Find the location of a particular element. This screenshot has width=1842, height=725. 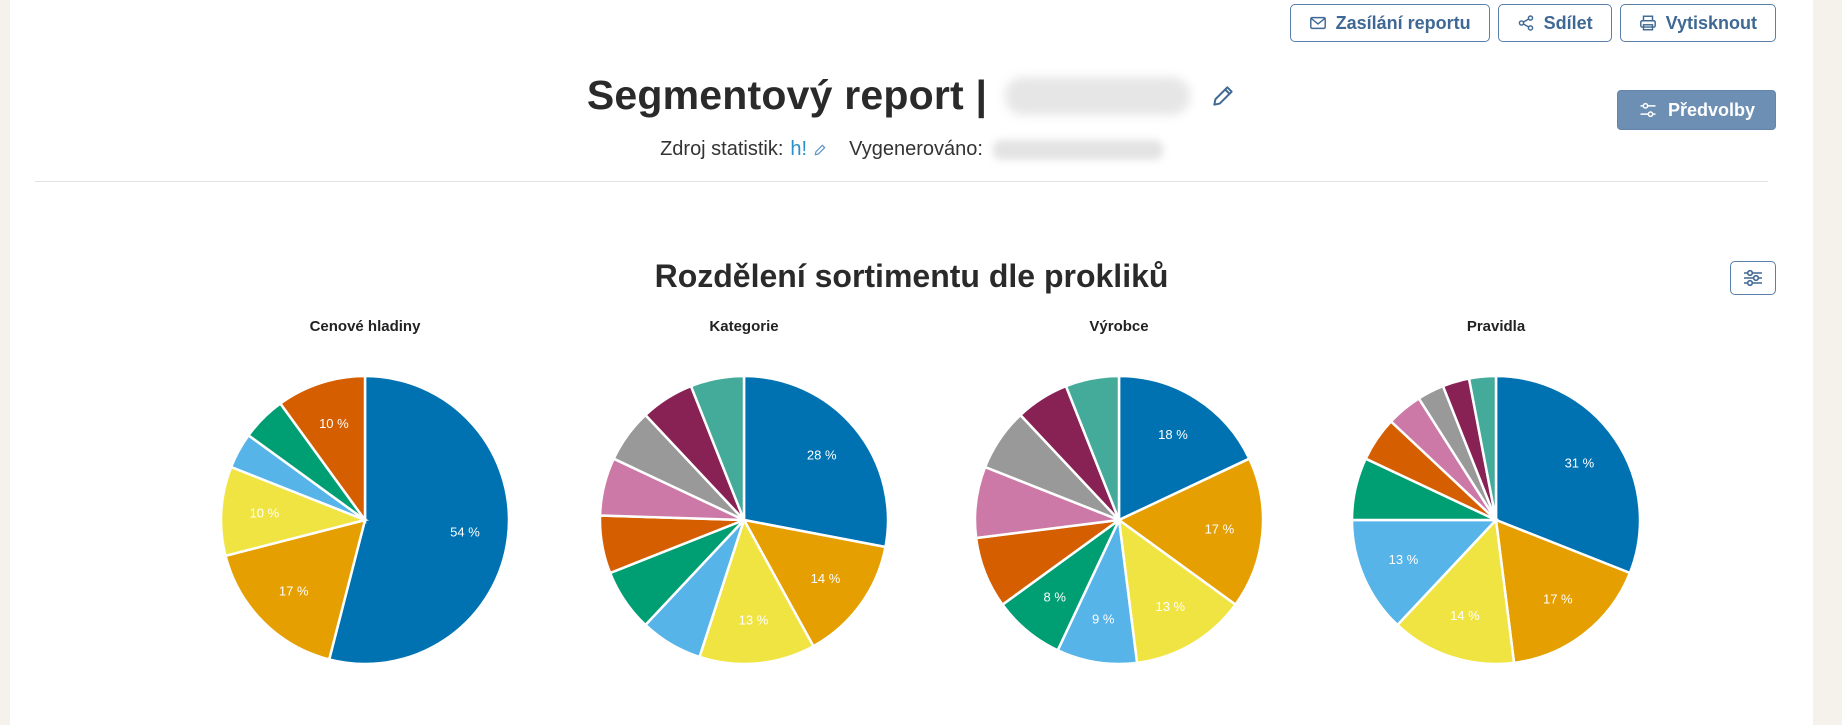

chart-title-manufacturers: Výrobce is located at coordinates (1119, 326).